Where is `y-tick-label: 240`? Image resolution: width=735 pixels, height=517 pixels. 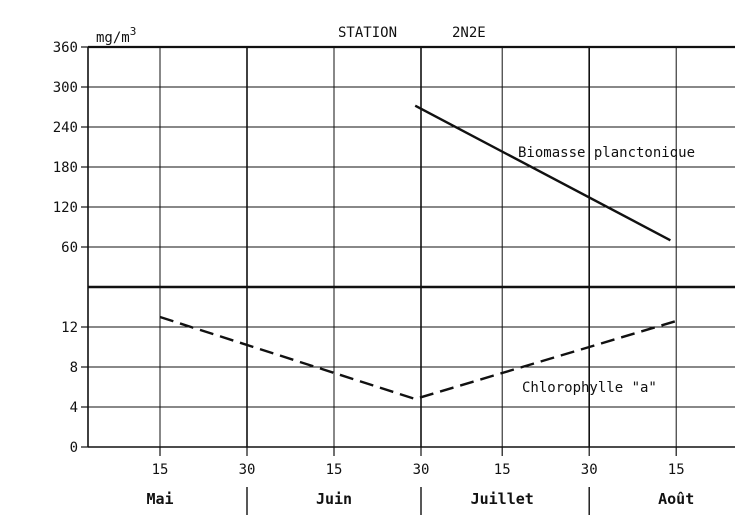 y-tick-label: 240 is located at coordinates (65, 128).